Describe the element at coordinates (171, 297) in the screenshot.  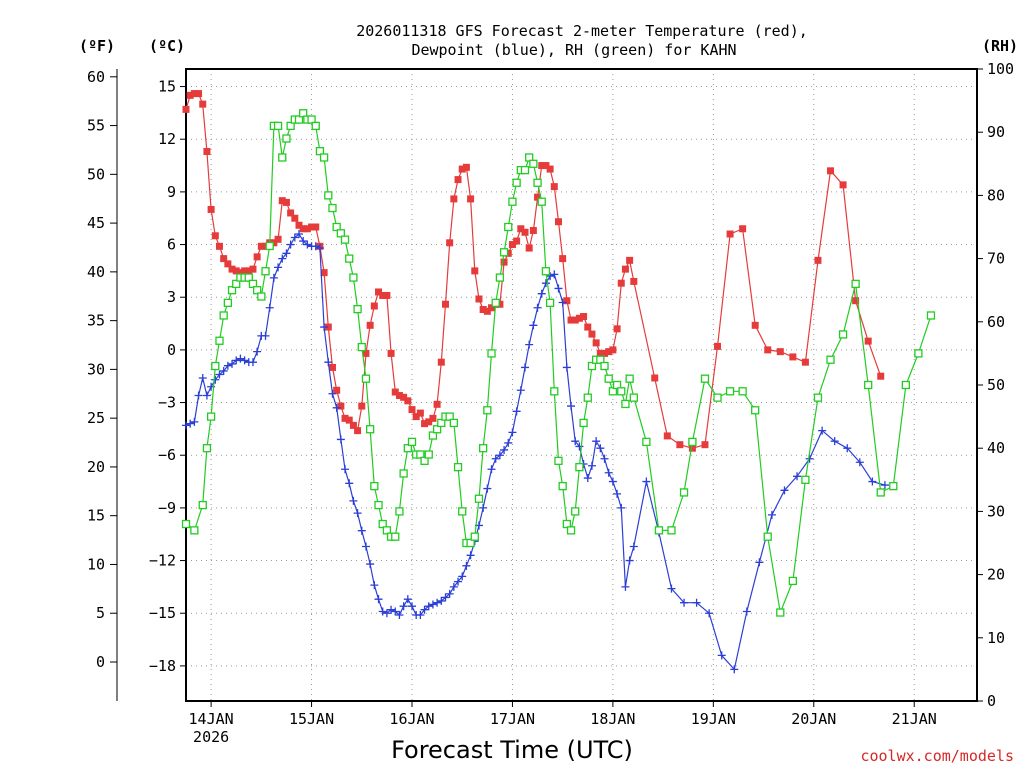
I see `celsius-tick-label: 3` at that location.